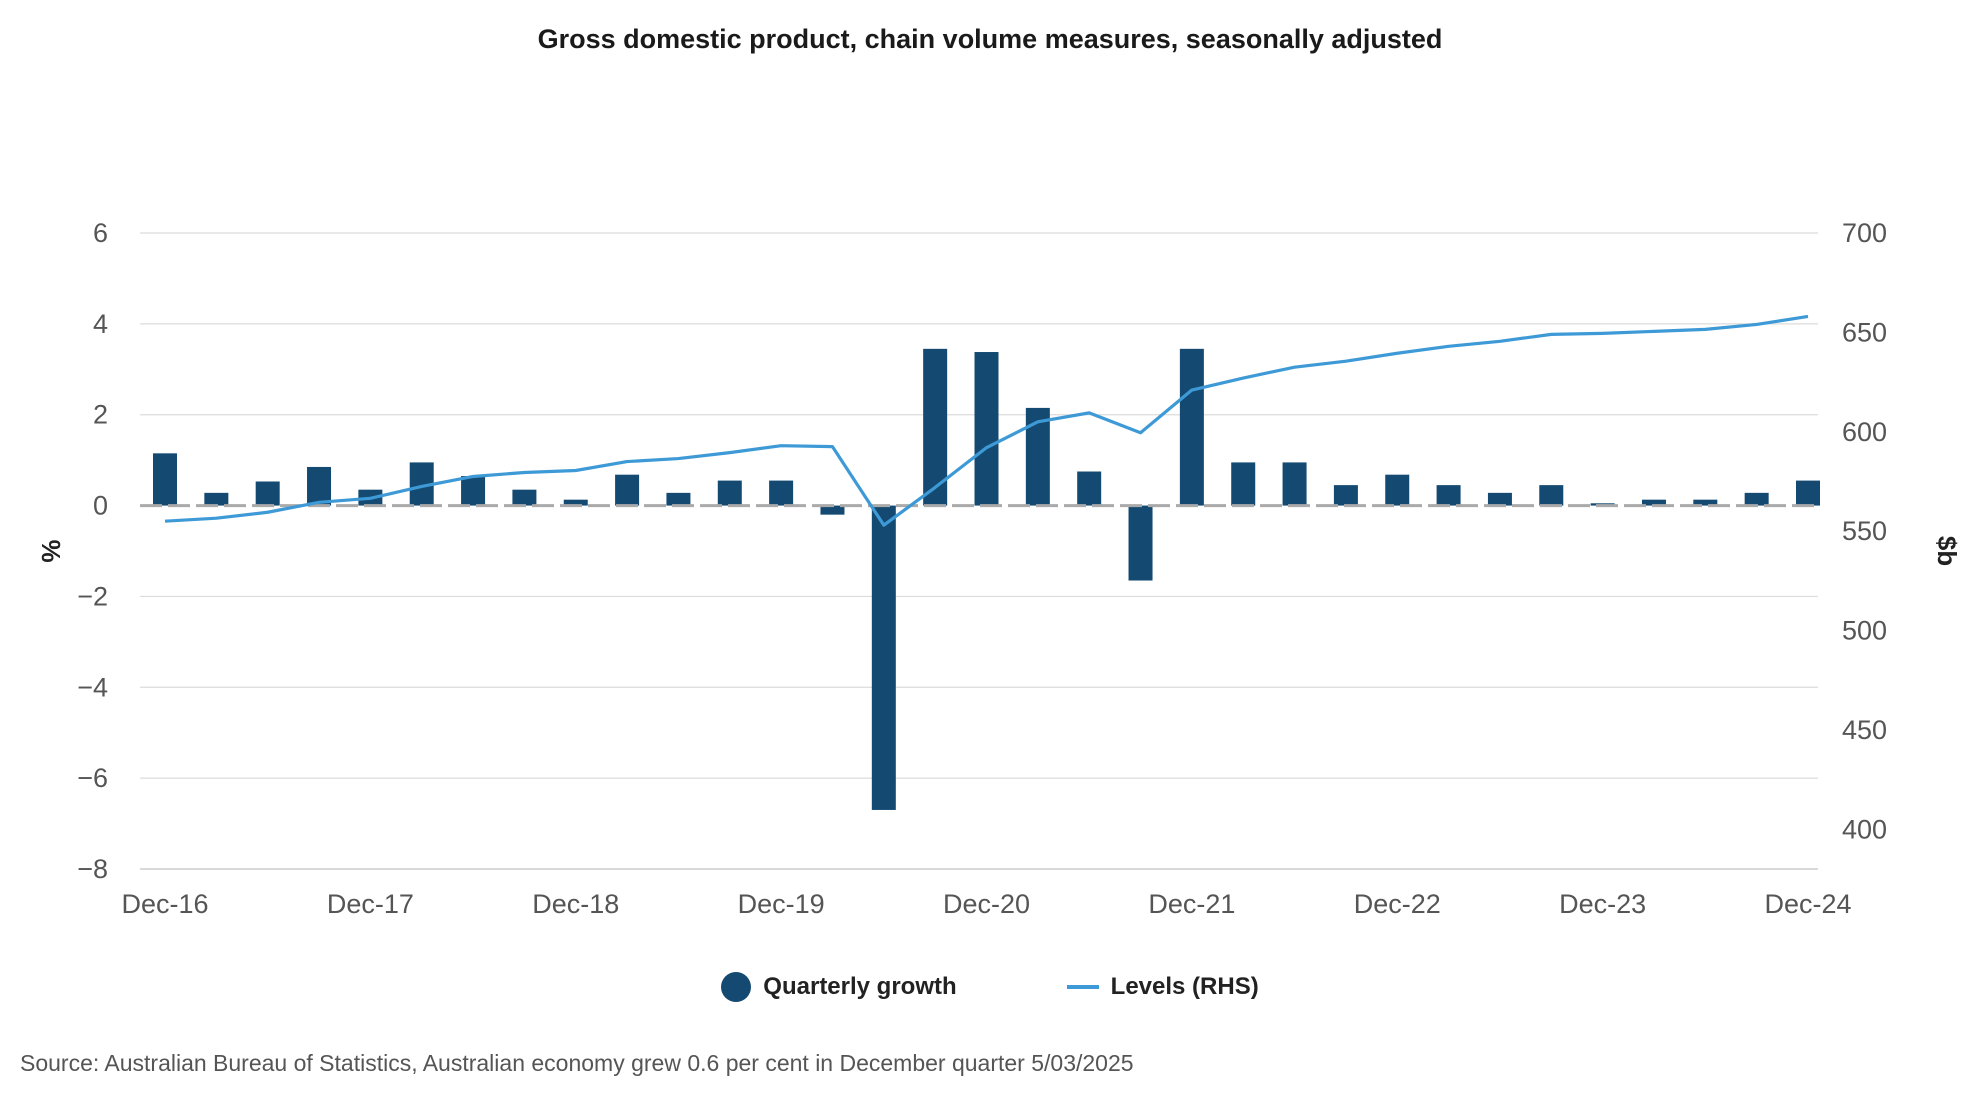 Image resolution: width=1980 pixels, height=1100 pixels. Describe the element at coordinates (575, 904) in the screenshot. I see `x-tick-label: Dec-18` at that location.